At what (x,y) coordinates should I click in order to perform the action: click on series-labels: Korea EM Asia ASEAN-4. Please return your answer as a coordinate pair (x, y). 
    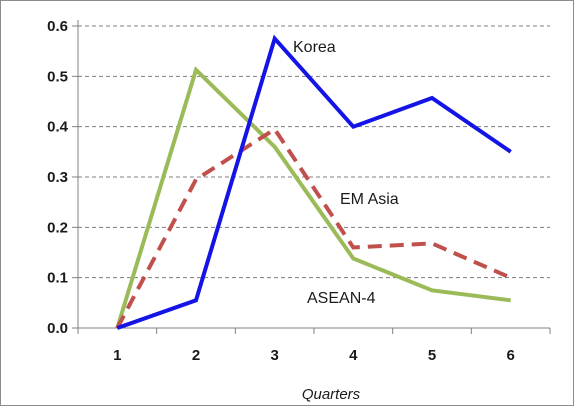
    Looking at the image, I should click on (346, 173).